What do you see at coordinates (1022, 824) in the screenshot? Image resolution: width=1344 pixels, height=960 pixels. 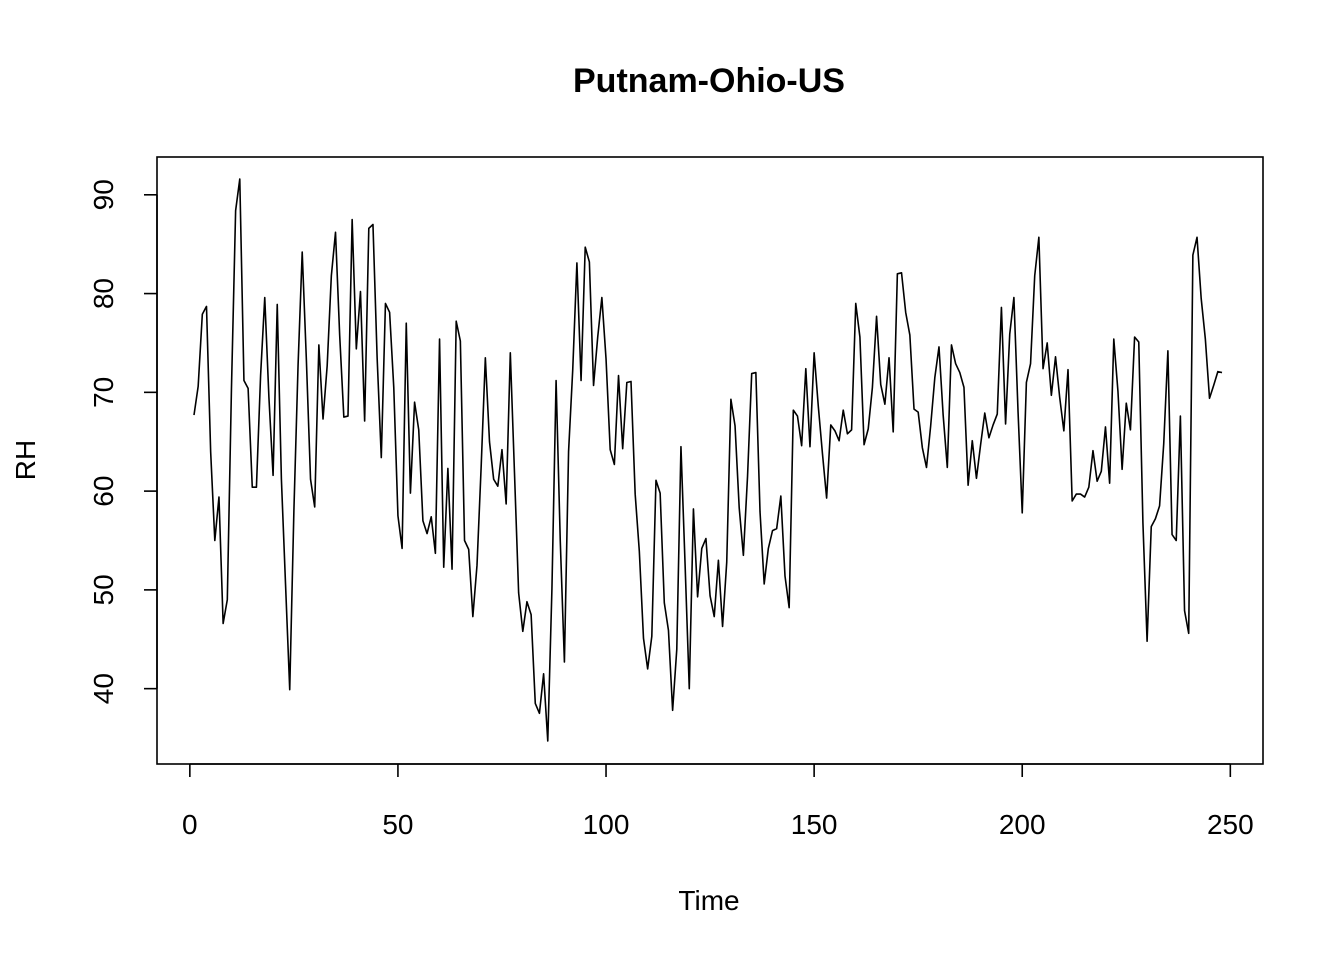 I see `x-tick-label: 200` at bounding box center [1022, 824].